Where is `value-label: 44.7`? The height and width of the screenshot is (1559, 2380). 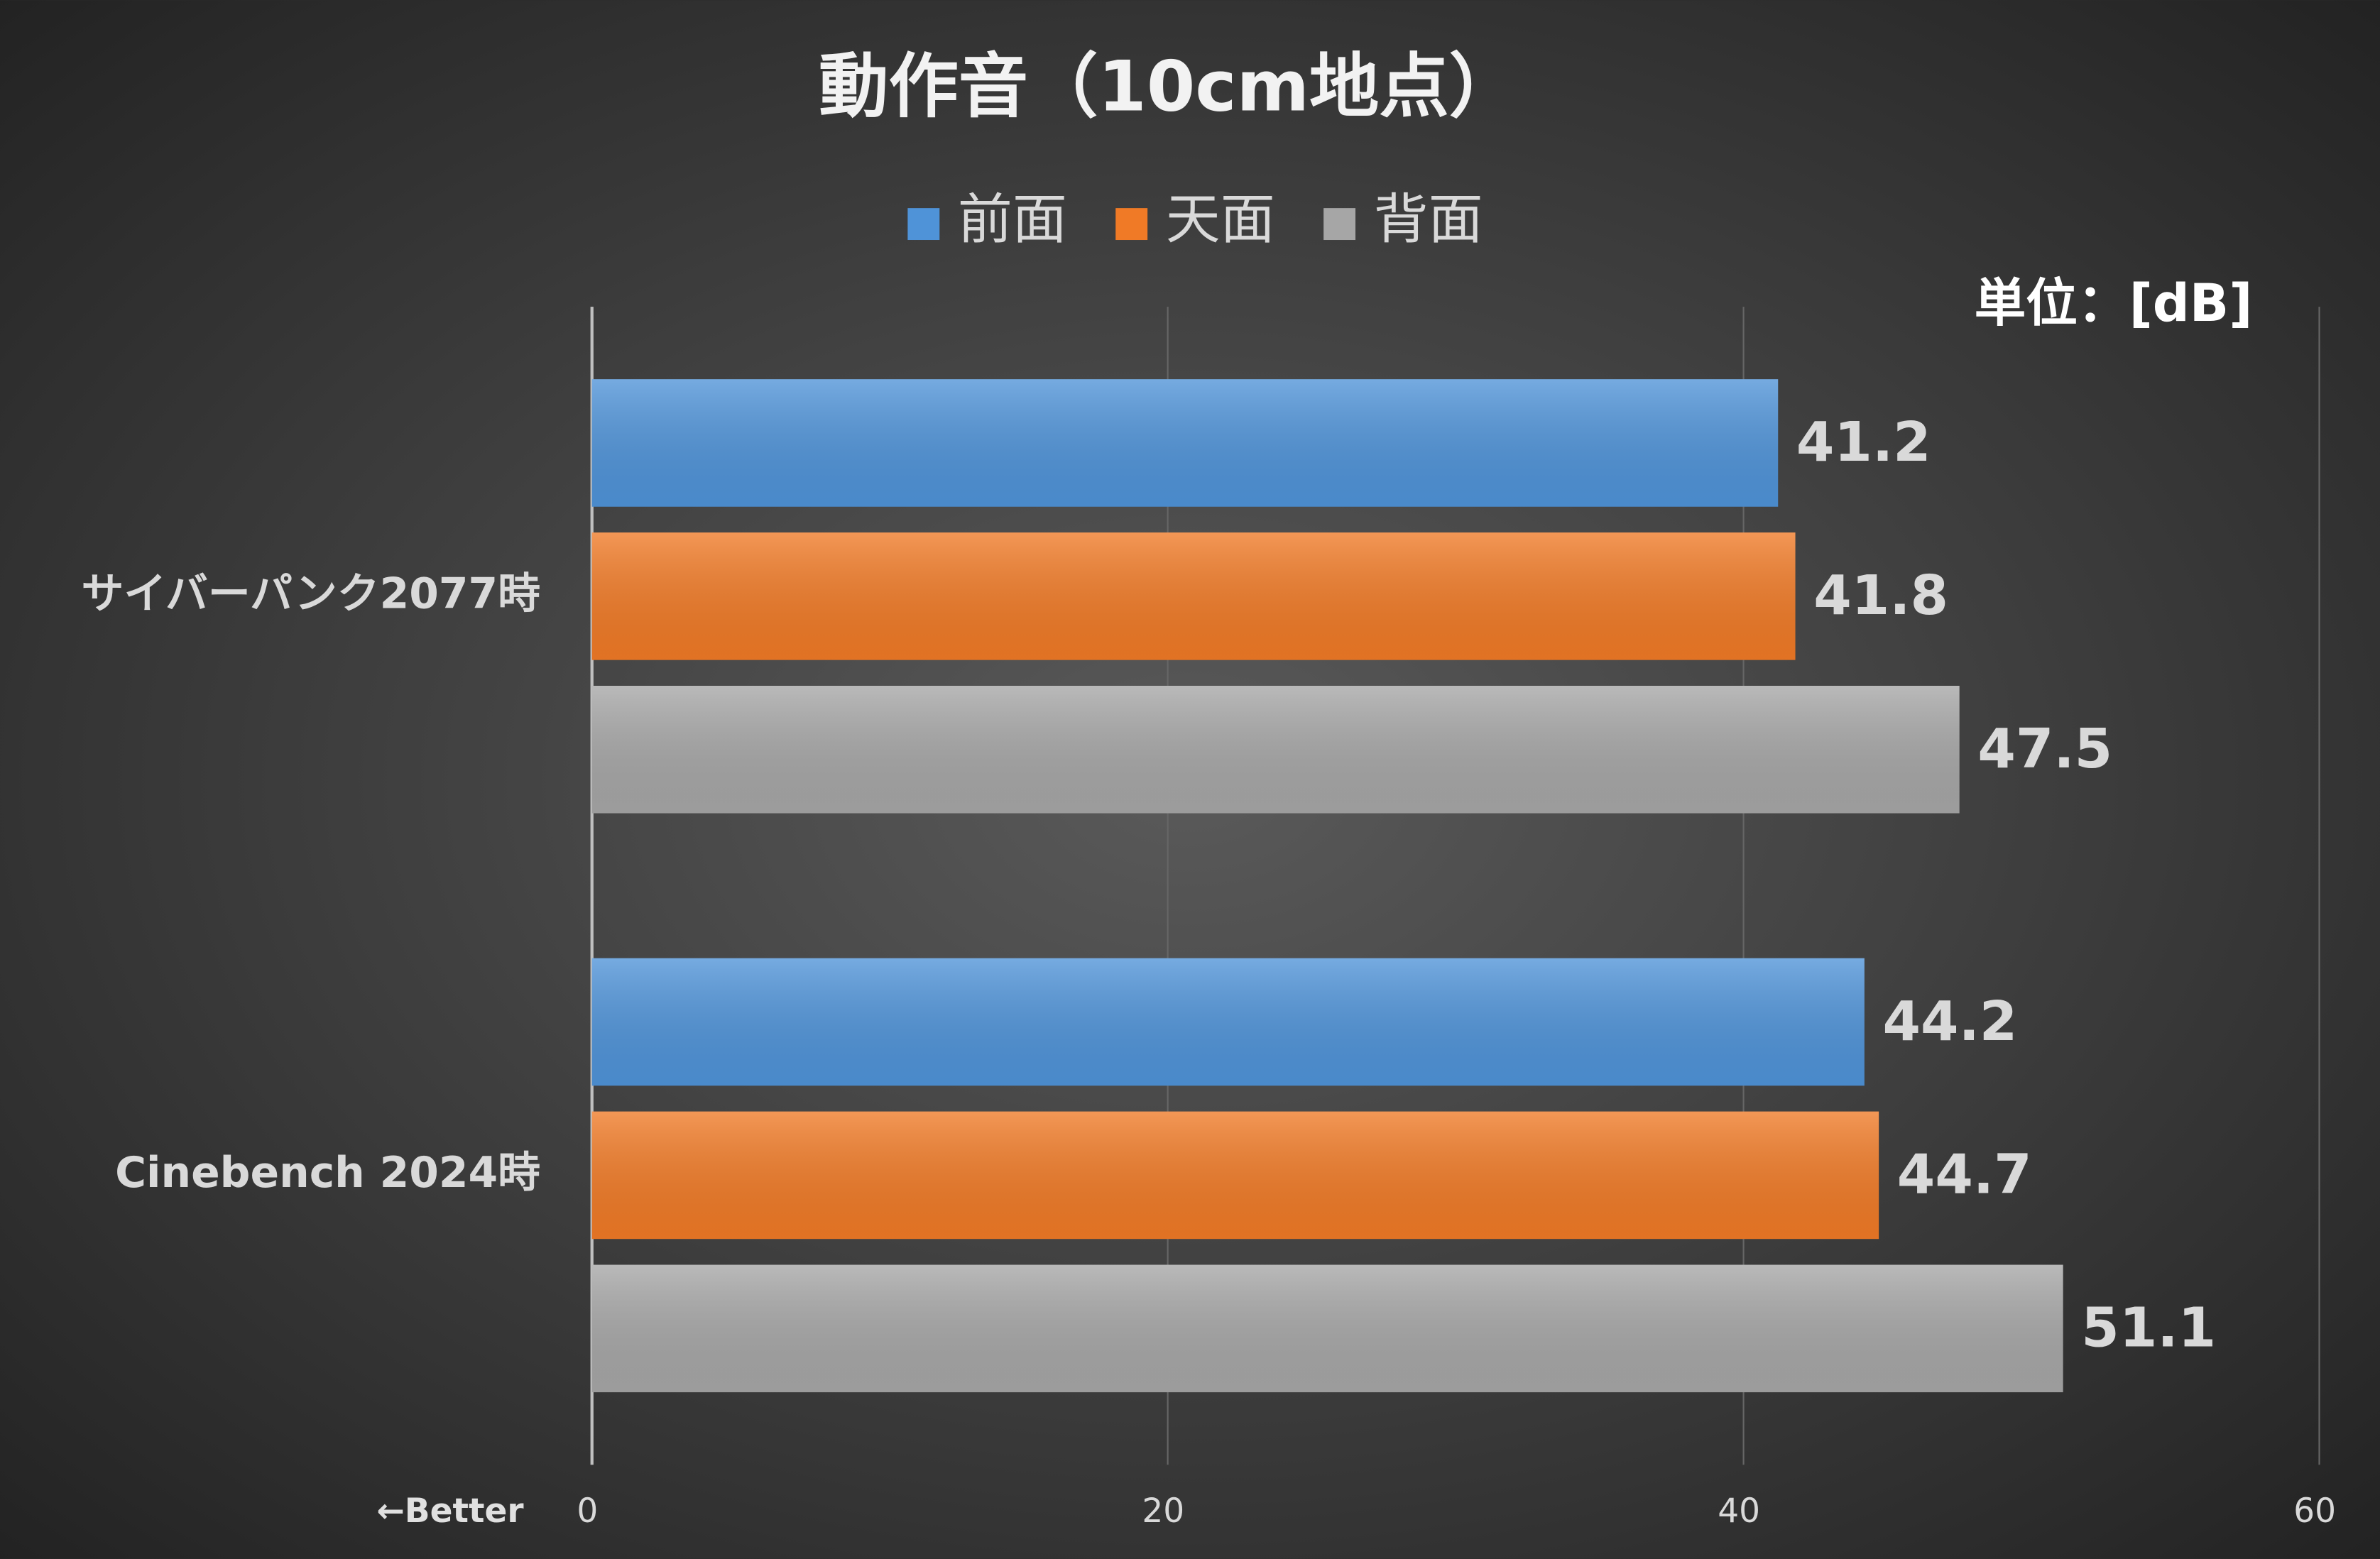
value-label: 44.7 is located at coordinates (1964, 1175).